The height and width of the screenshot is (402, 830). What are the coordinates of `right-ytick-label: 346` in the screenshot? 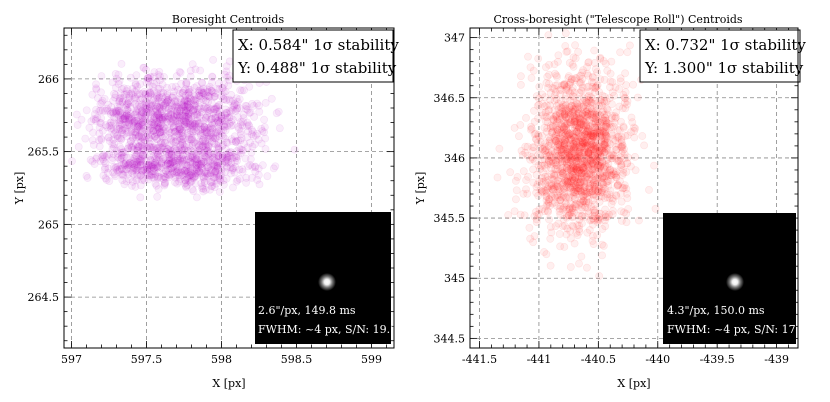 It's located at (454, 158).